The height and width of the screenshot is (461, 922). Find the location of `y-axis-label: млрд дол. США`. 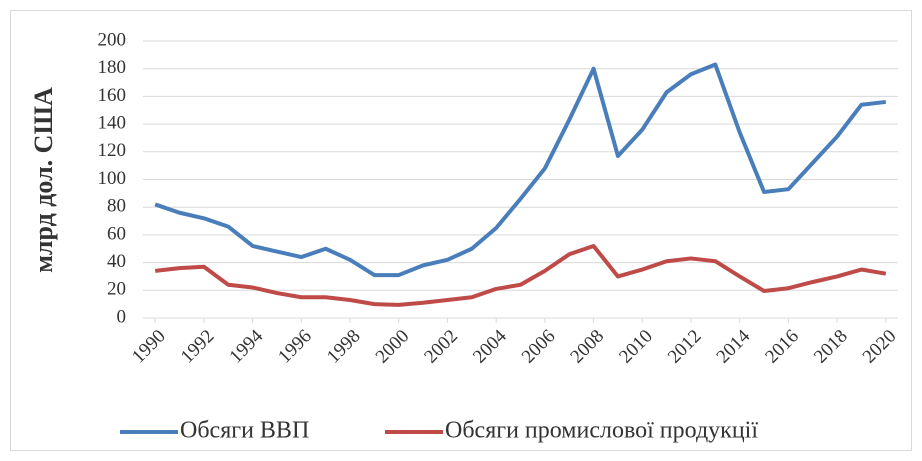

y-axis-label: млрд дол. США is located at coordinates (43, 180).